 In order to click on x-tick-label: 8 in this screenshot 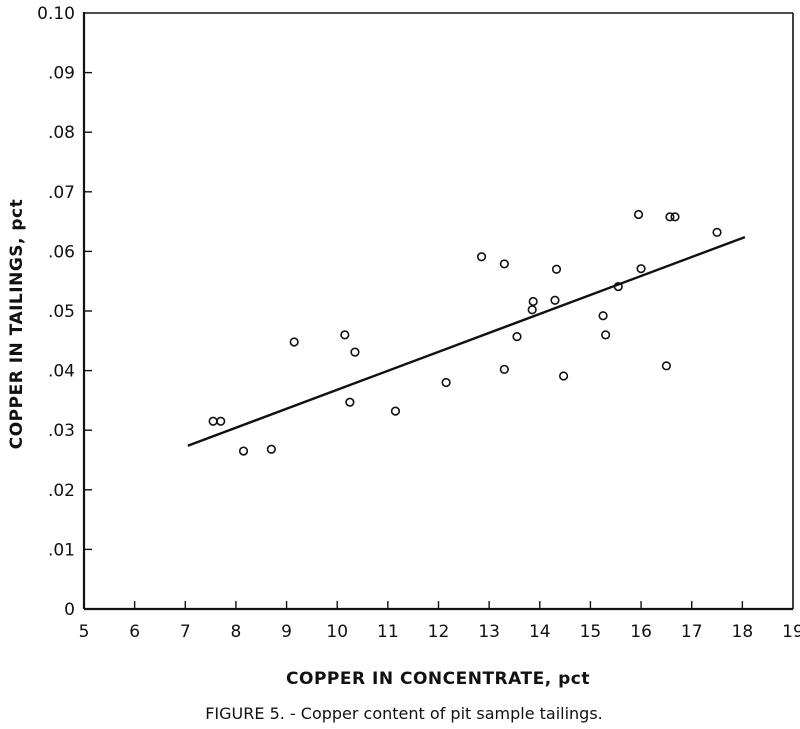, I will do `click(236, 632)`.